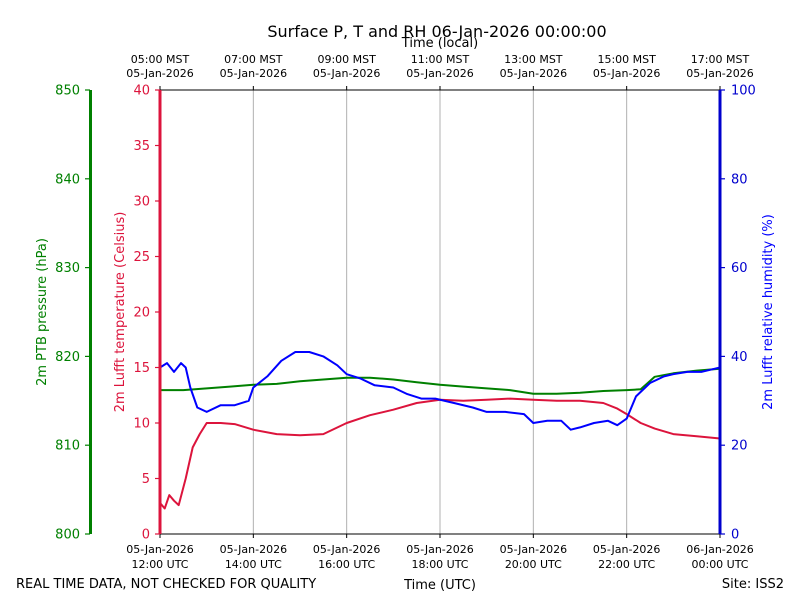 The width and height of the screenshot is (800, 600). What do you see at coordinates (739, 446) in the screenshot?
I see `humidity-tick-label: 20` at bounding box center [739, 446].